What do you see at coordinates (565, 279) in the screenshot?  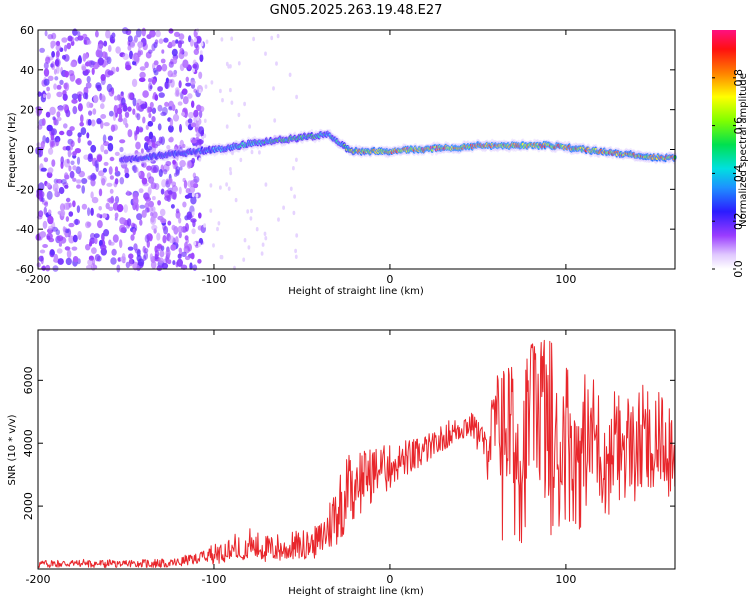 I see `x-tick-label: 100` at bounding box center [565, 279].